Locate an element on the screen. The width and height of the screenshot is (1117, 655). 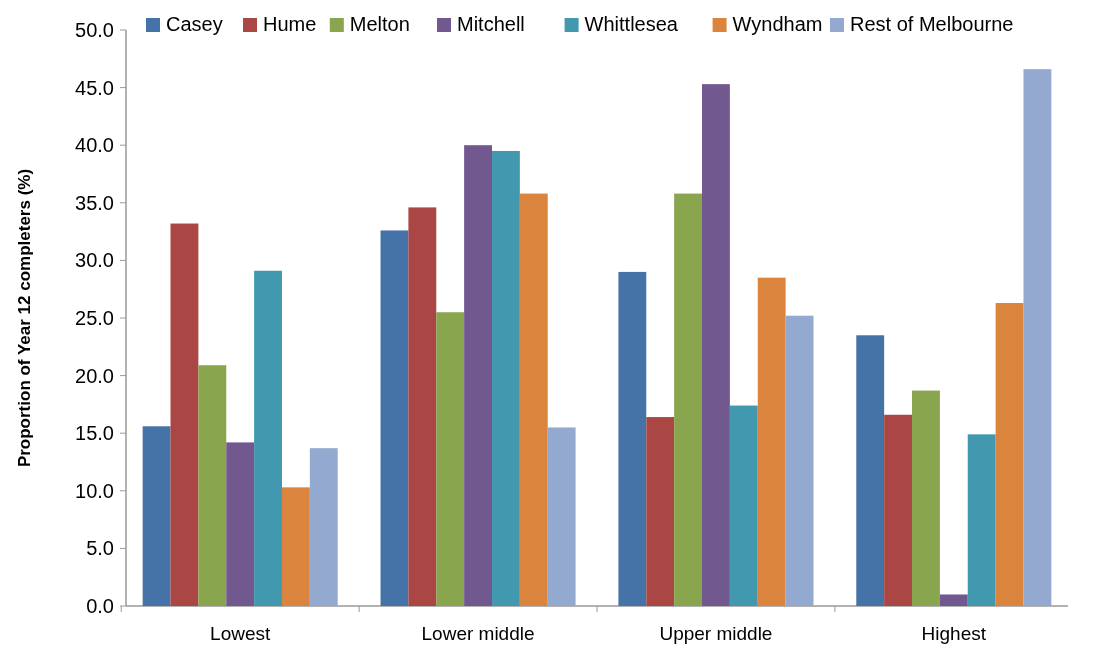
y-tick-label: 40.0 is located at coordinates (94, 145).